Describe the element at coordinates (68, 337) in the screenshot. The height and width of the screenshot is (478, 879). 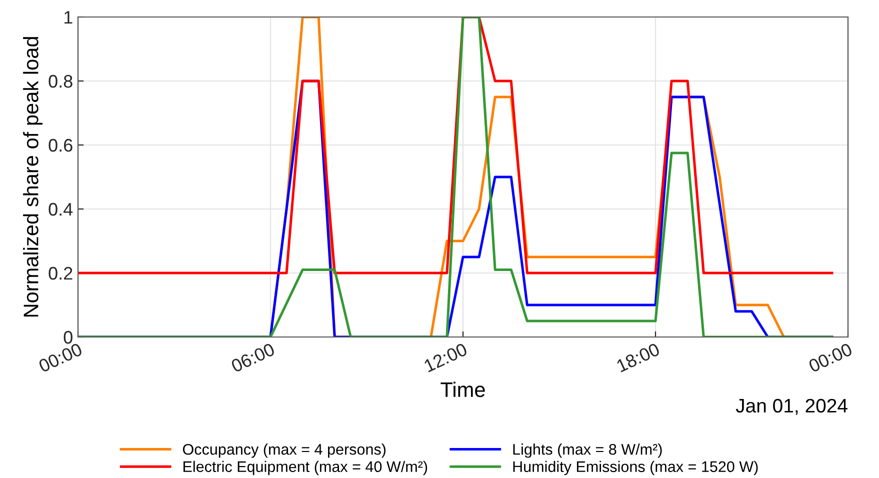
I see `y-tick-label: 0` at that location.